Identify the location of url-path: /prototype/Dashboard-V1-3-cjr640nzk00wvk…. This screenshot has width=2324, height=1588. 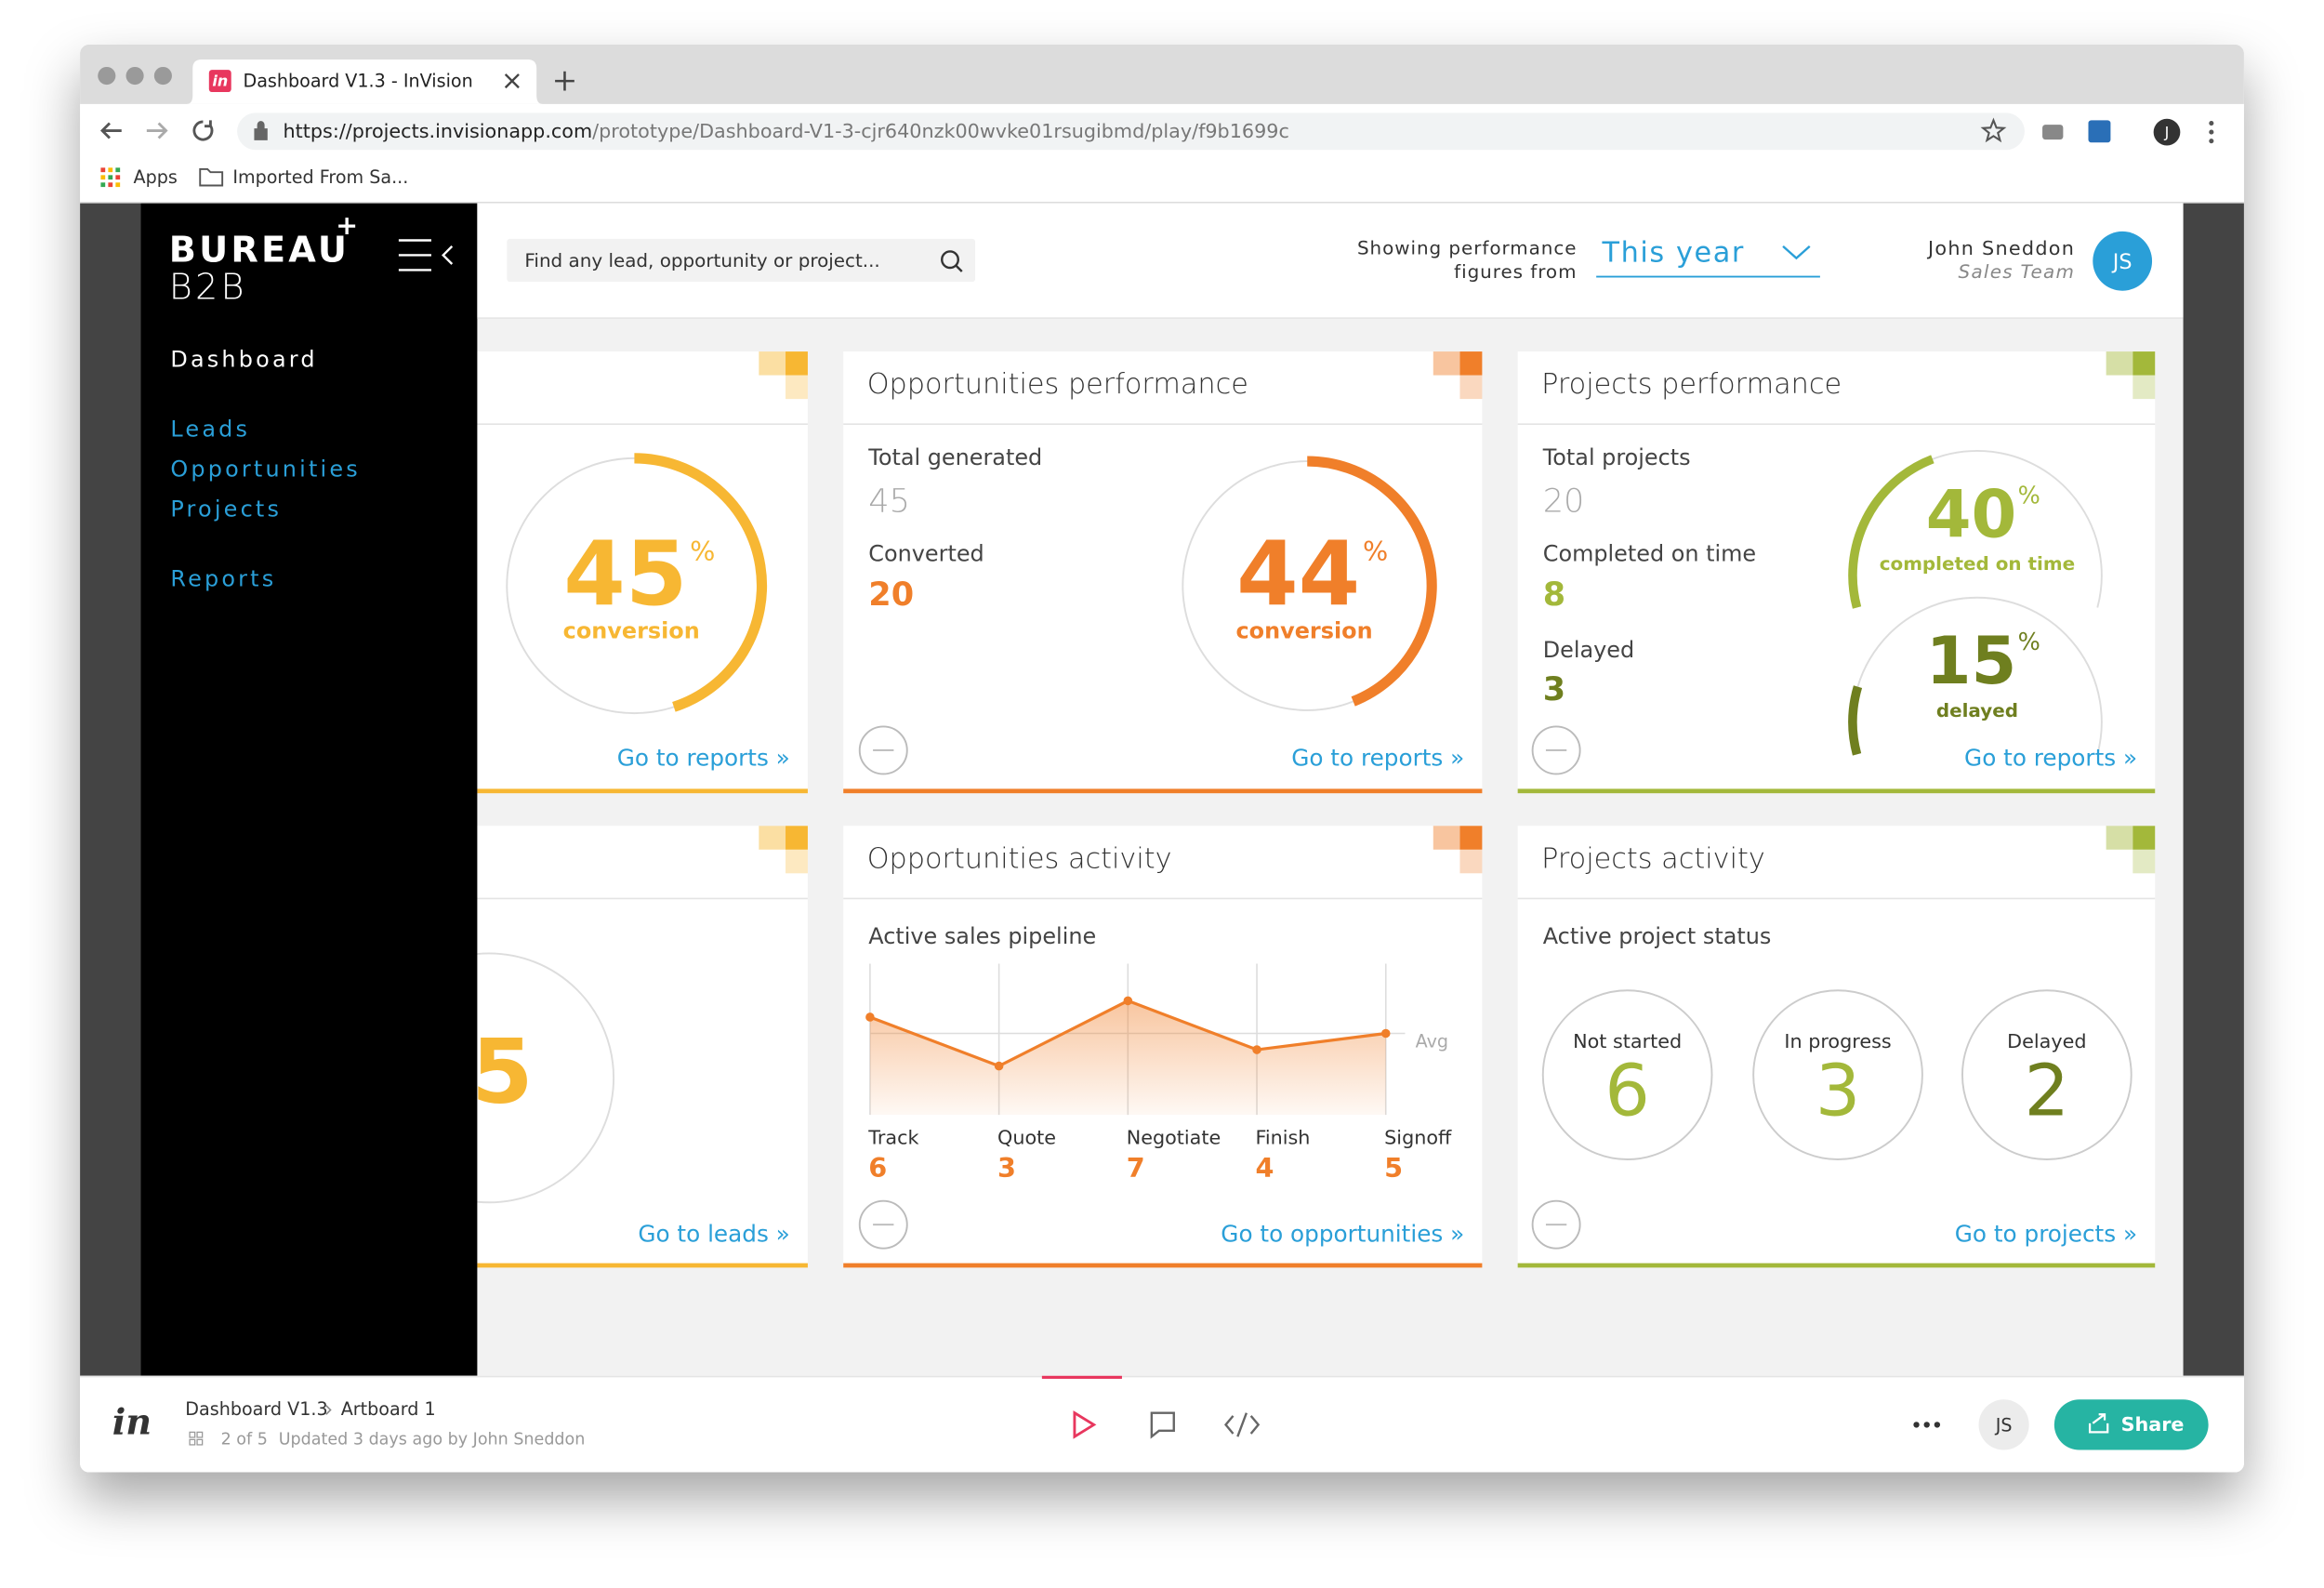
(940, 131).